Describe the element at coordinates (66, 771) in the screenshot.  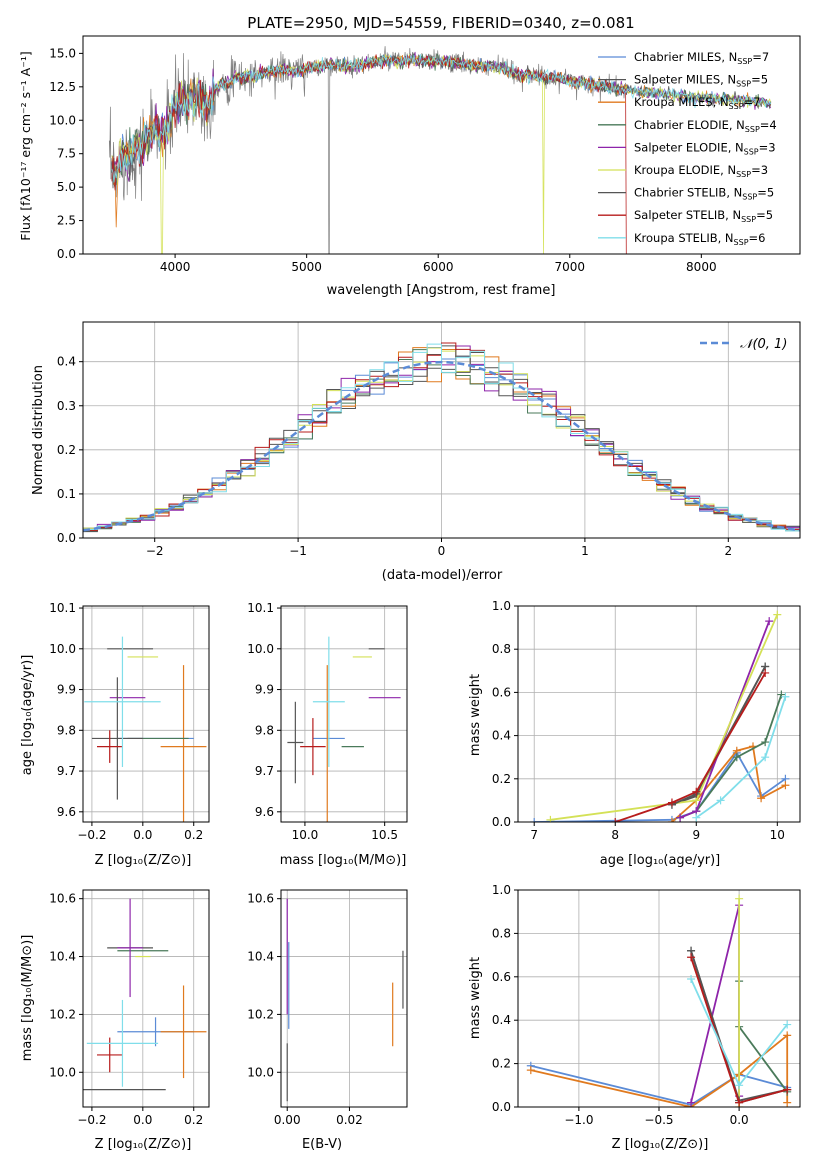
I see `y-tick-label: 9.7` at that location.